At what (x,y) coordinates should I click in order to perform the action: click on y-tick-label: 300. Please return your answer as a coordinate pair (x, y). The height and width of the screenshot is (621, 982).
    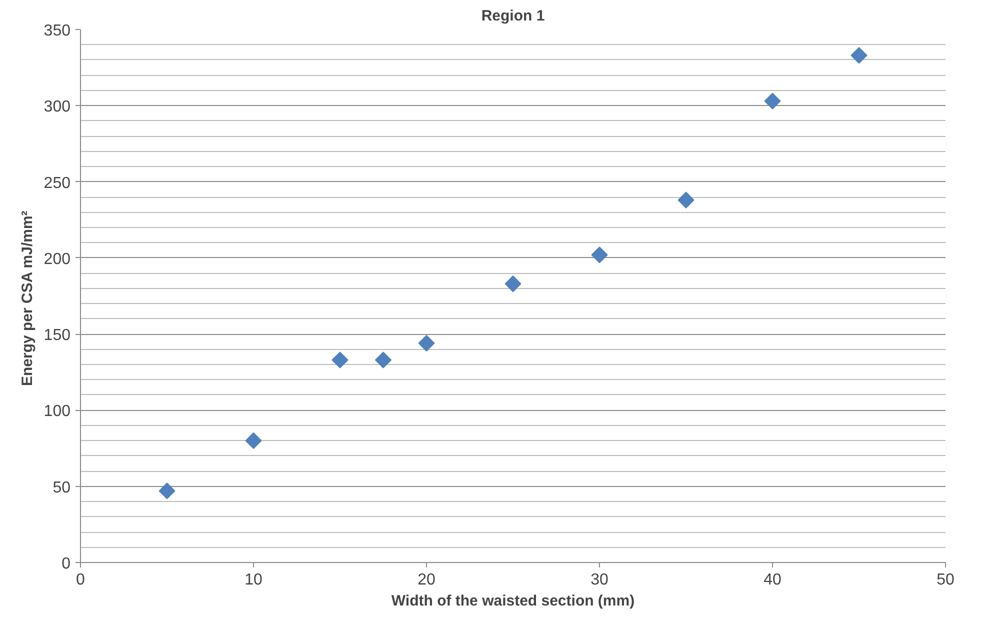
    Looking at the image, I should click on (57, 107).